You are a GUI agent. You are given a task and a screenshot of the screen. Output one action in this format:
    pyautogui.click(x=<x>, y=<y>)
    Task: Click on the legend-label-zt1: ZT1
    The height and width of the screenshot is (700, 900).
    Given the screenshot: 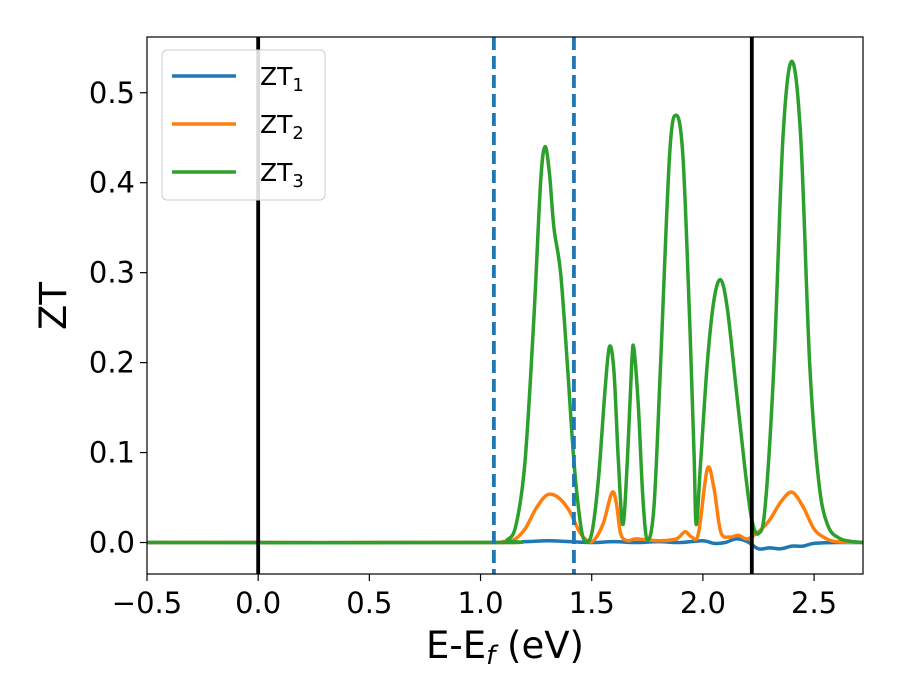 What is the action you would take?
    pyautogui.click(x=282, y=79)
    